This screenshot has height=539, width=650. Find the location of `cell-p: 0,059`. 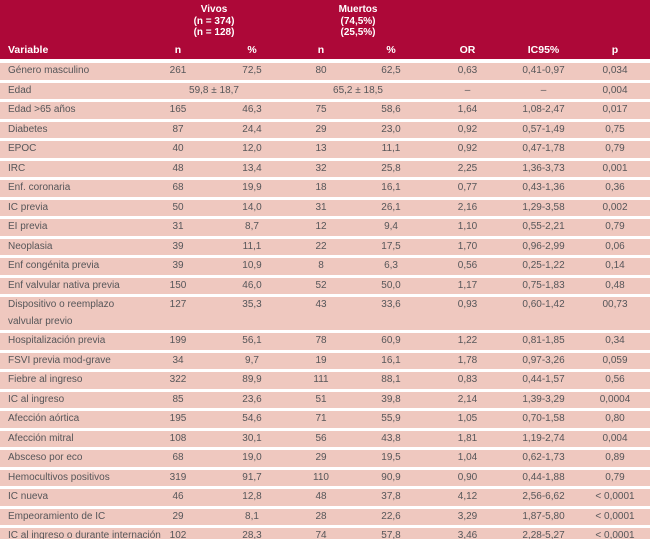

cell-p: 0,059 is located at coordinates (615, 360).